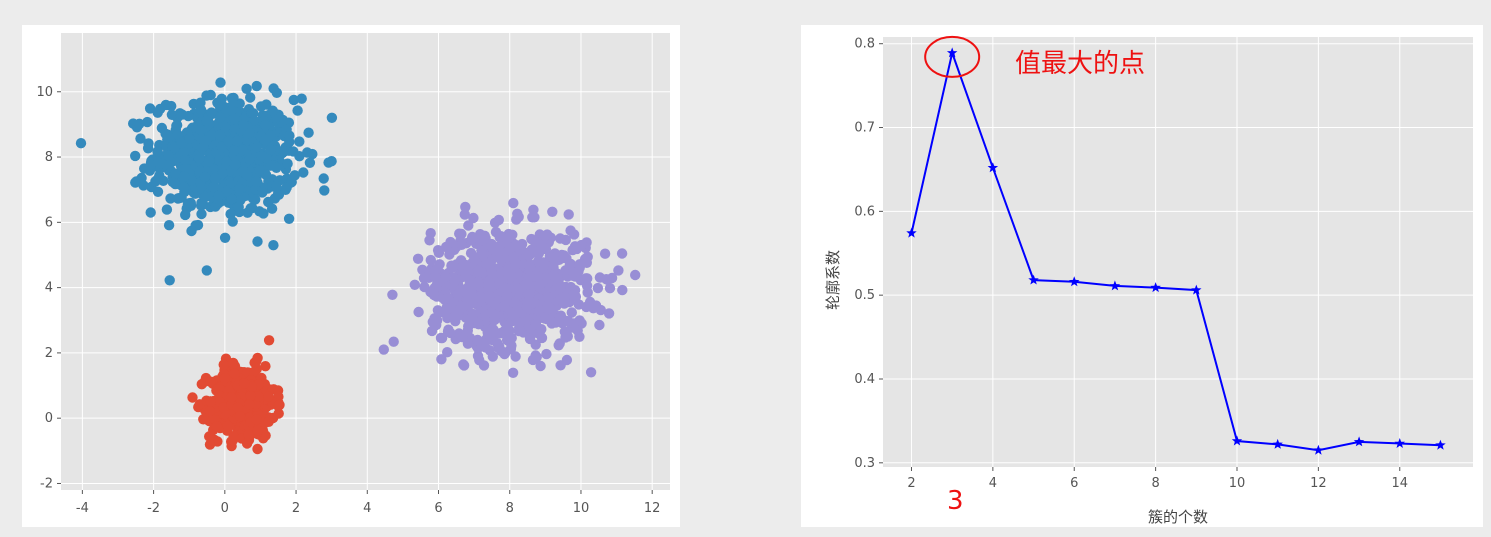  I want to click on y-tick-label: 0.4, so click(864, 379).